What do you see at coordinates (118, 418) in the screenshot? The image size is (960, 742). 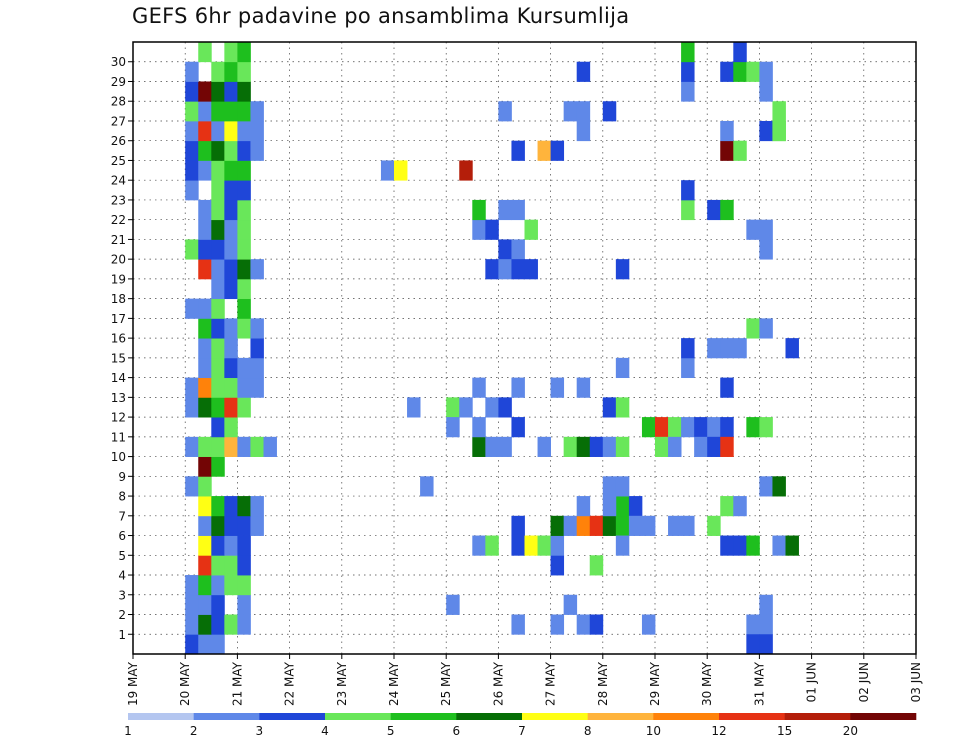 I see `y-tick-label: 12` at bounding box center [118, 418].